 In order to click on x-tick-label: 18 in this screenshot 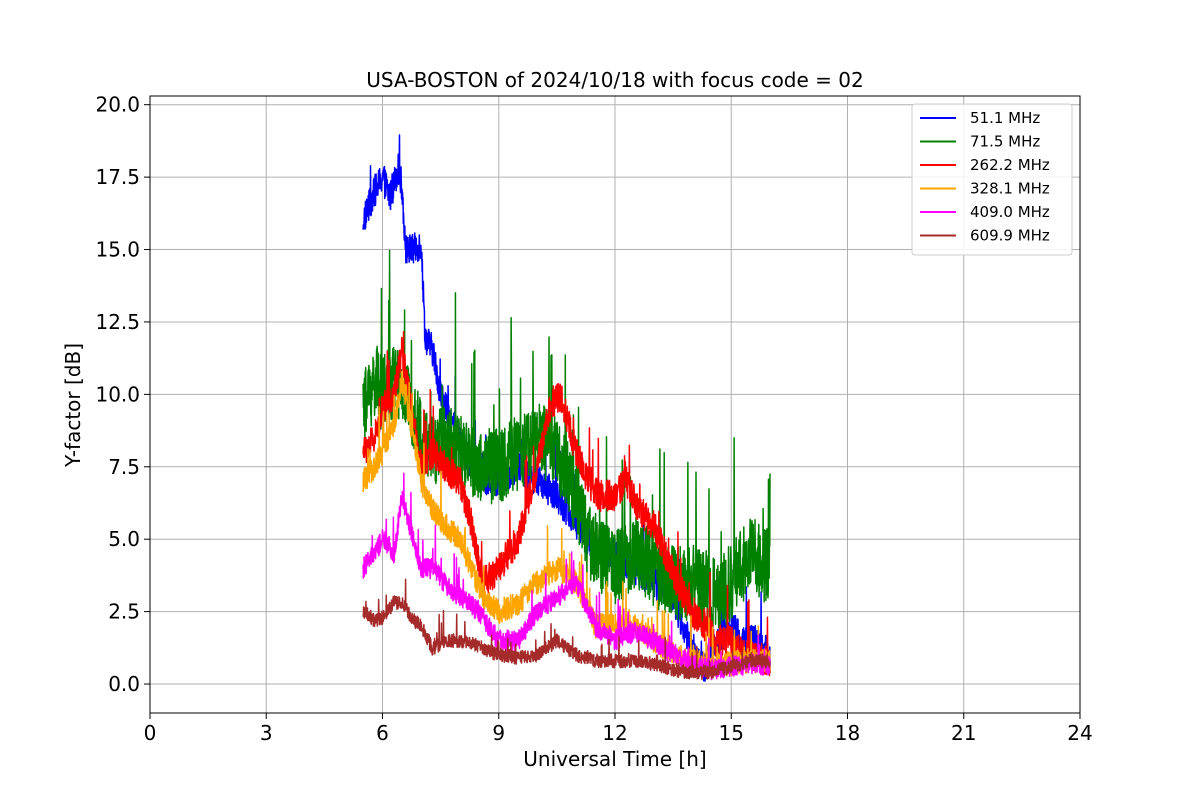, I will do `click(847, 733)`.